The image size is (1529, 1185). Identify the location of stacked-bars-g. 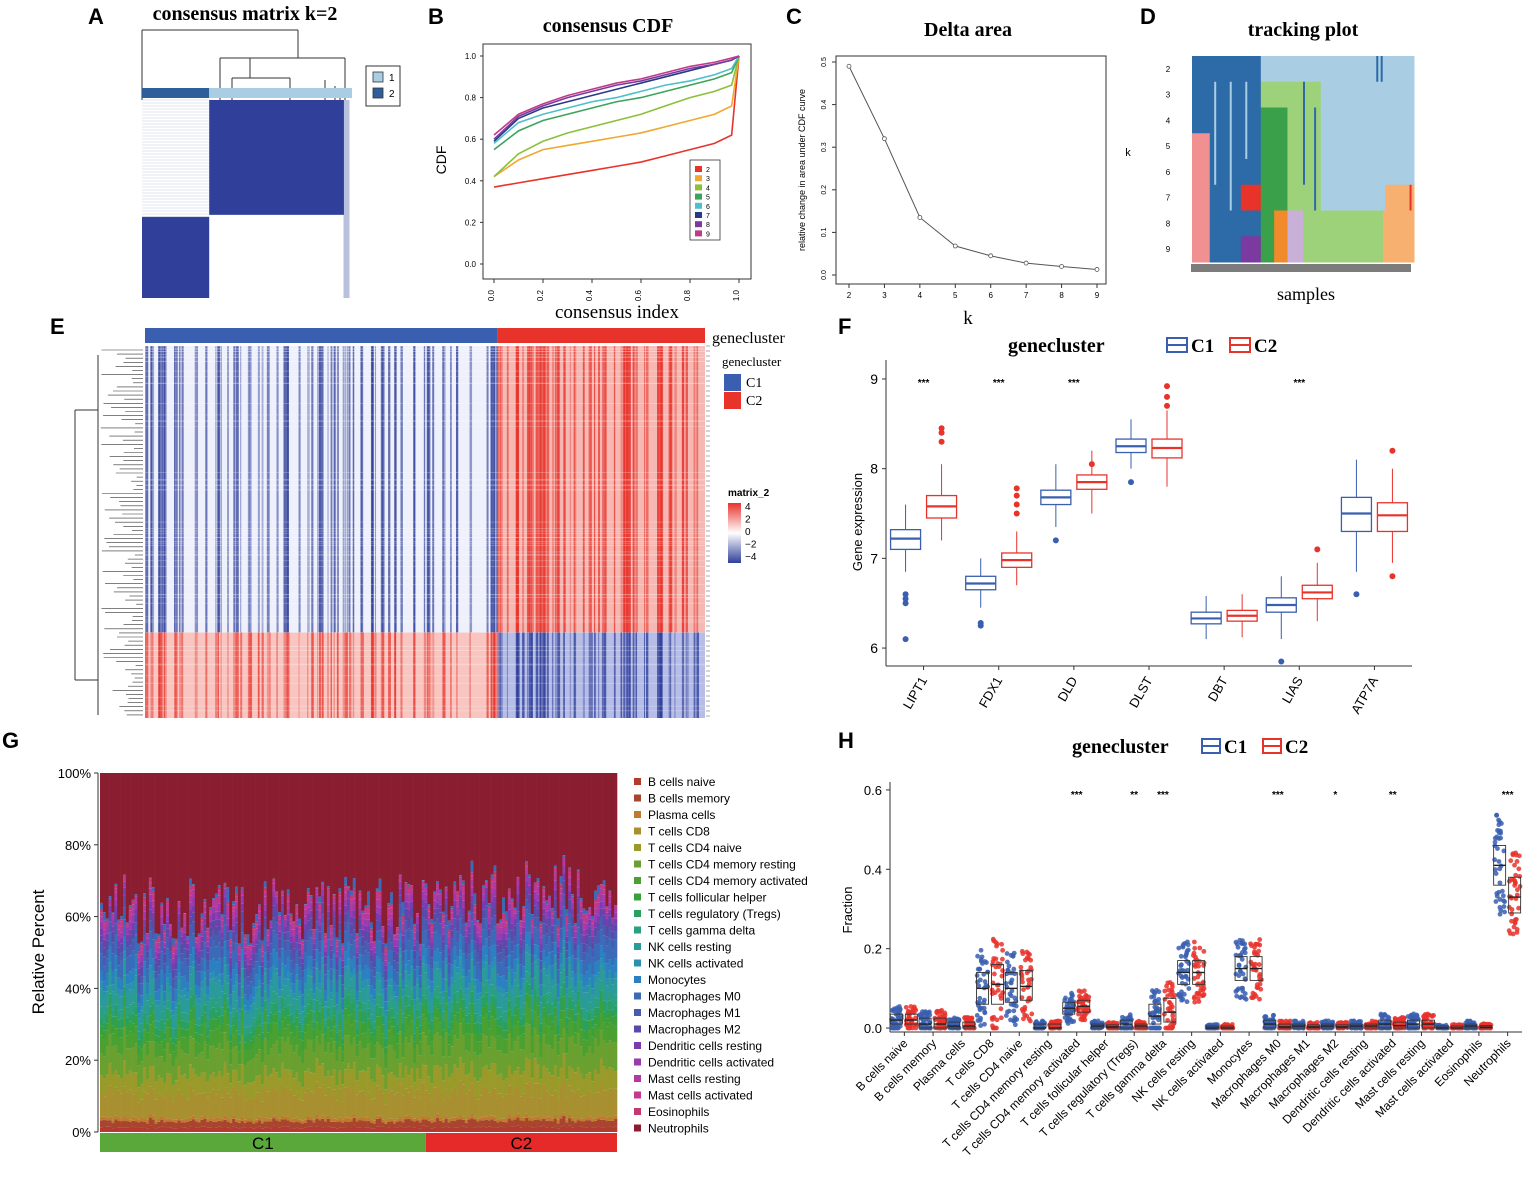
(359, 952).